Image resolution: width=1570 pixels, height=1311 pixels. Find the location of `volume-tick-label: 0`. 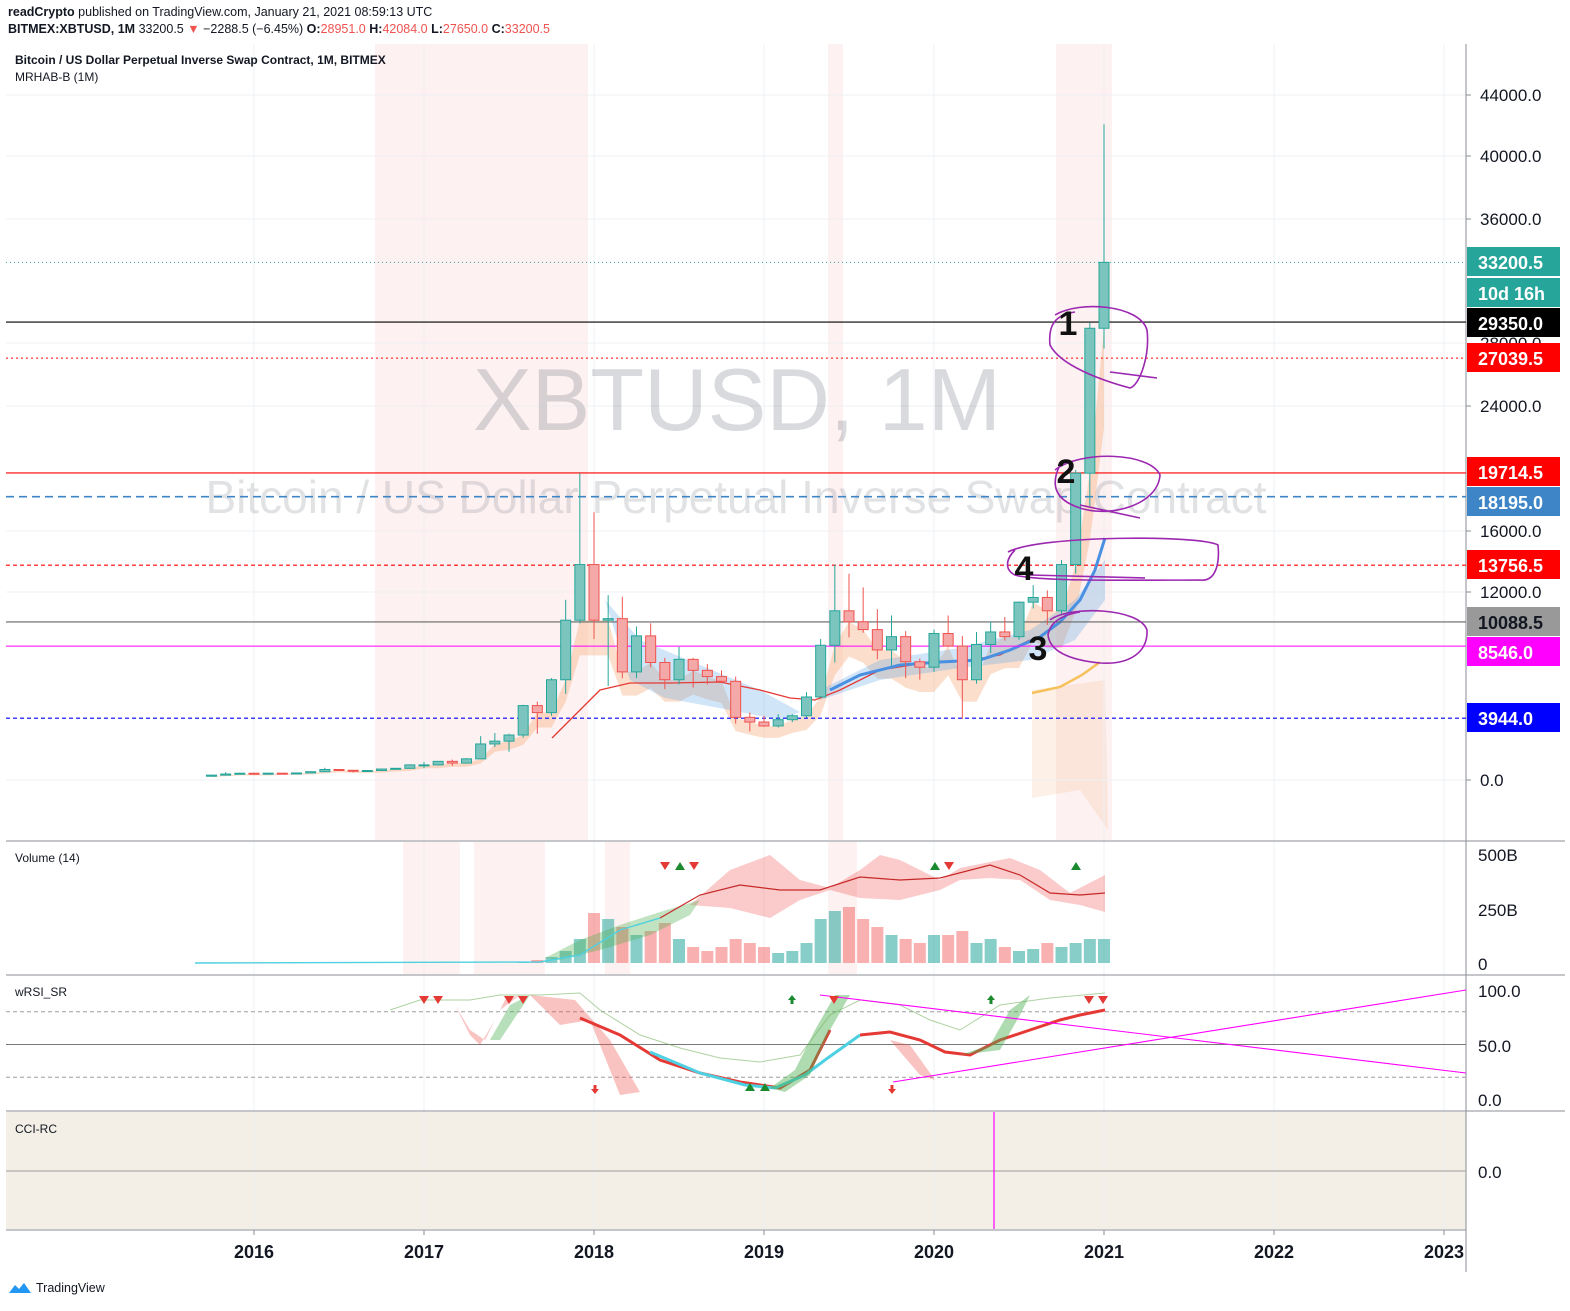

volume-tick-label: 0 is located at coordinates (1482, 964).